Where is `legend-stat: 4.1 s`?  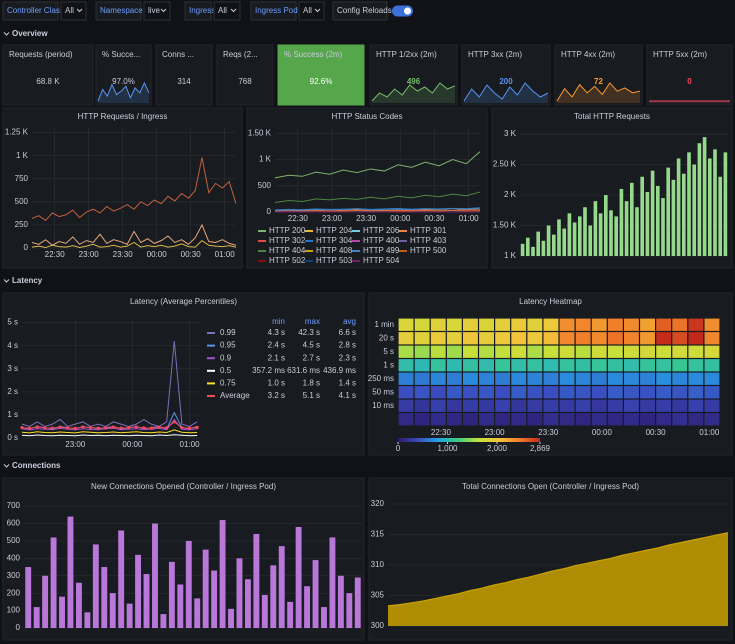 legend-stat: 4.1 s is located at coordinates (347, 395).